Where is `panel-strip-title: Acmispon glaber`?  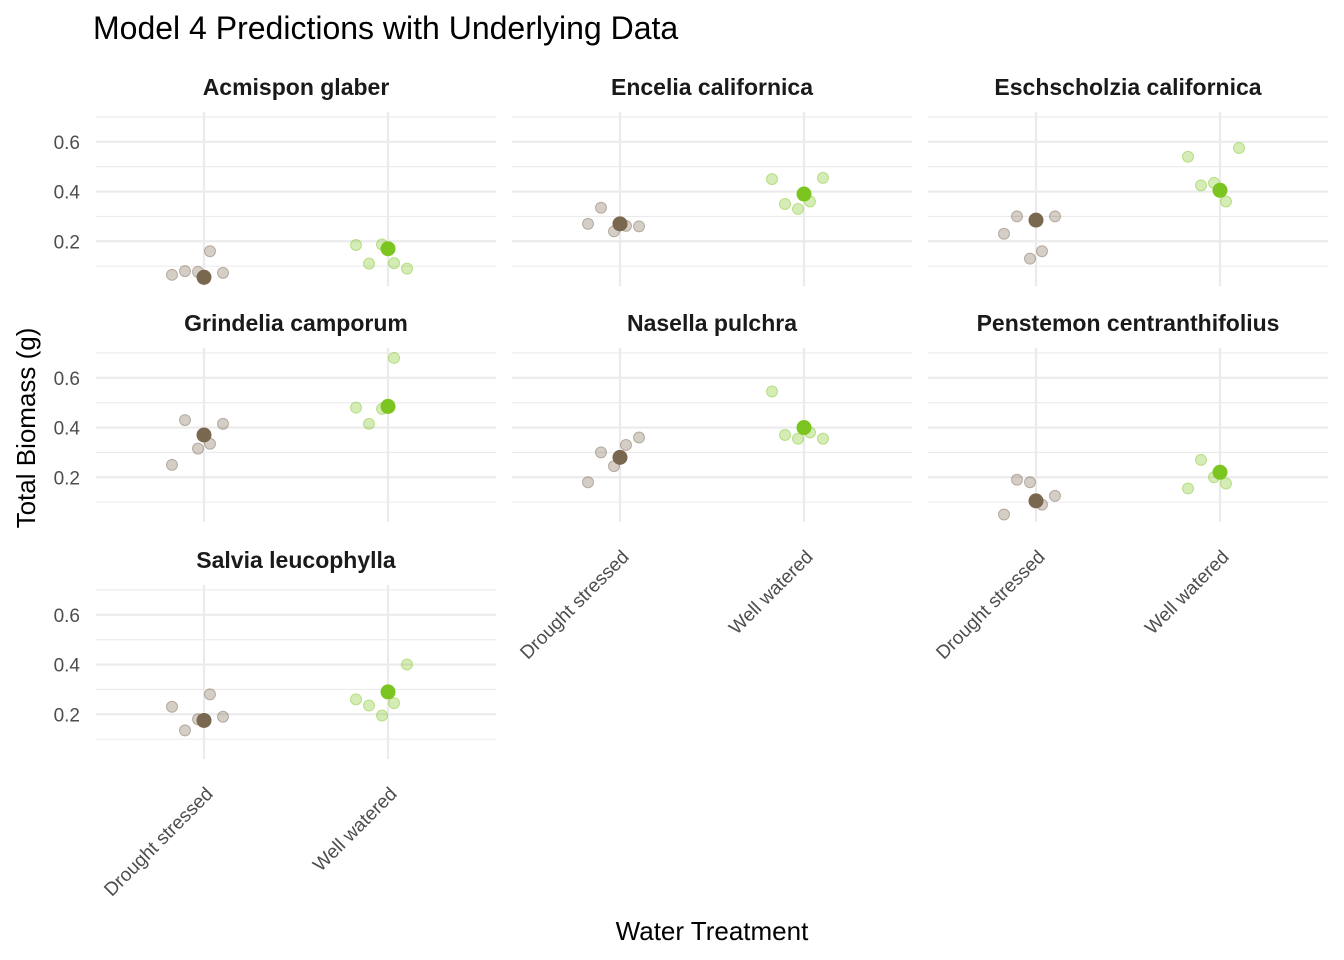 panel-strip-title: Acmispon glaber is located at coordinates (296, 87).